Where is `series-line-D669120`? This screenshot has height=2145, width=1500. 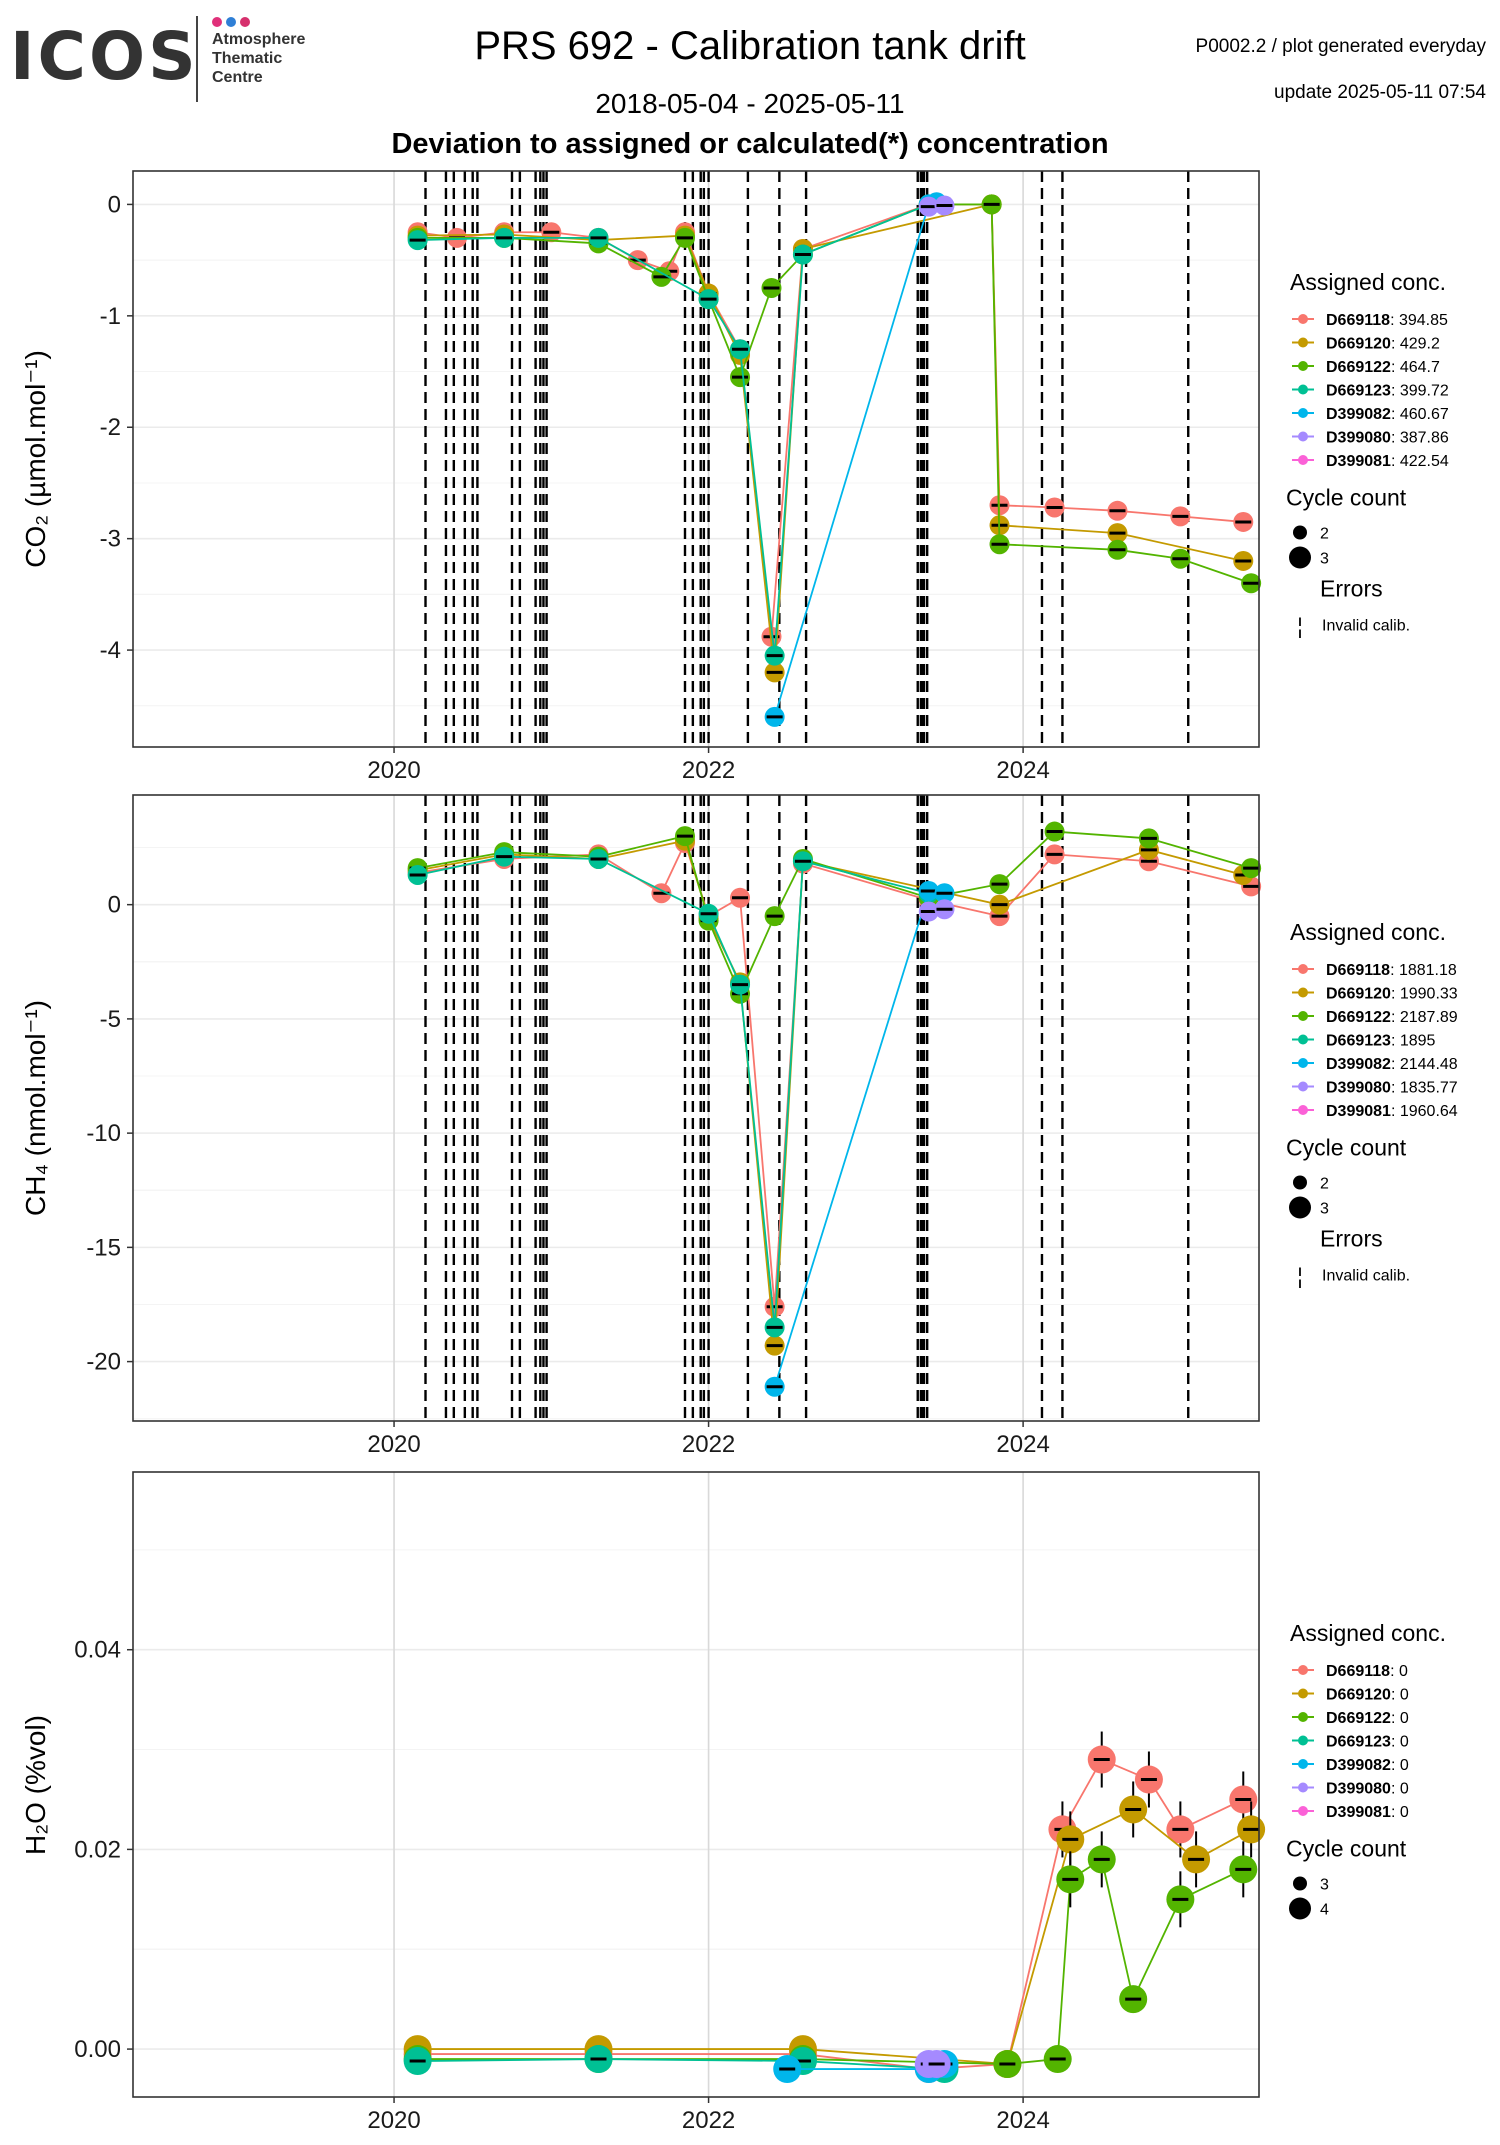
series-line-D669120 is located at coordinates (834, 1937).